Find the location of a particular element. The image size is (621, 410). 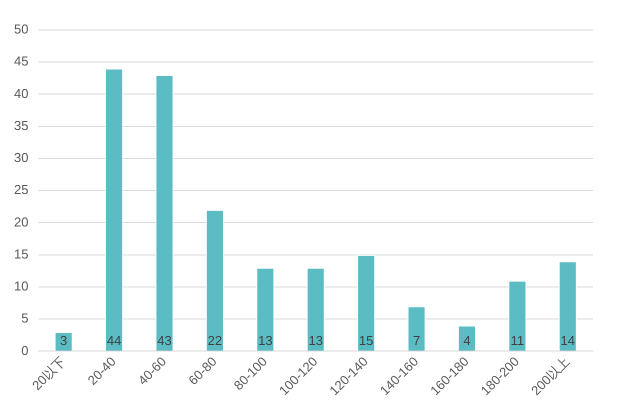

y-tick-label: 35 is located at coordinates (21, 125).